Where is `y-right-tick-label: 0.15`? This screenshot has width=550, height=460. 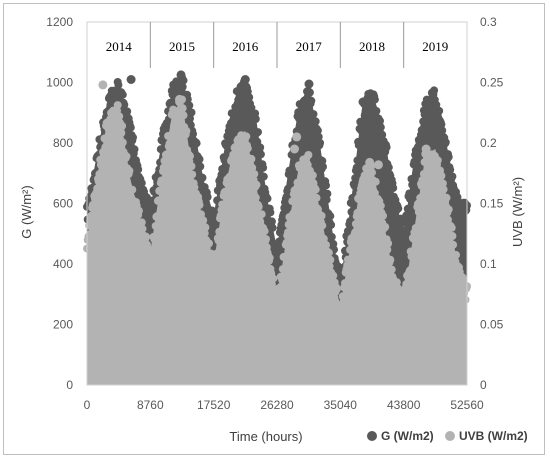
y-right-tick-label: 0.15 is located at coordinates (492, 204).